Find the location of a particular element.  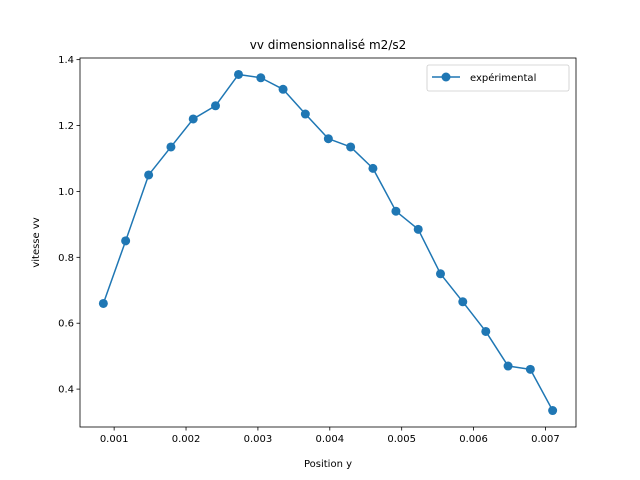

y-axis-label: vitesse vv is located at coordinates (36, 242).